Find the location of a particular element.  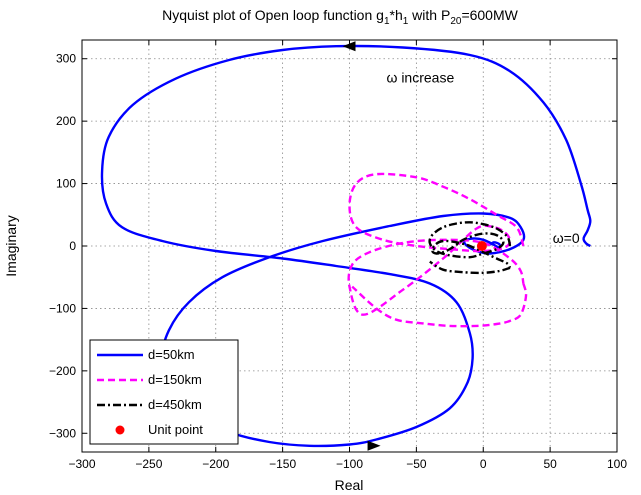

x-tick-label: −100 is located at coordinates (349, 464).